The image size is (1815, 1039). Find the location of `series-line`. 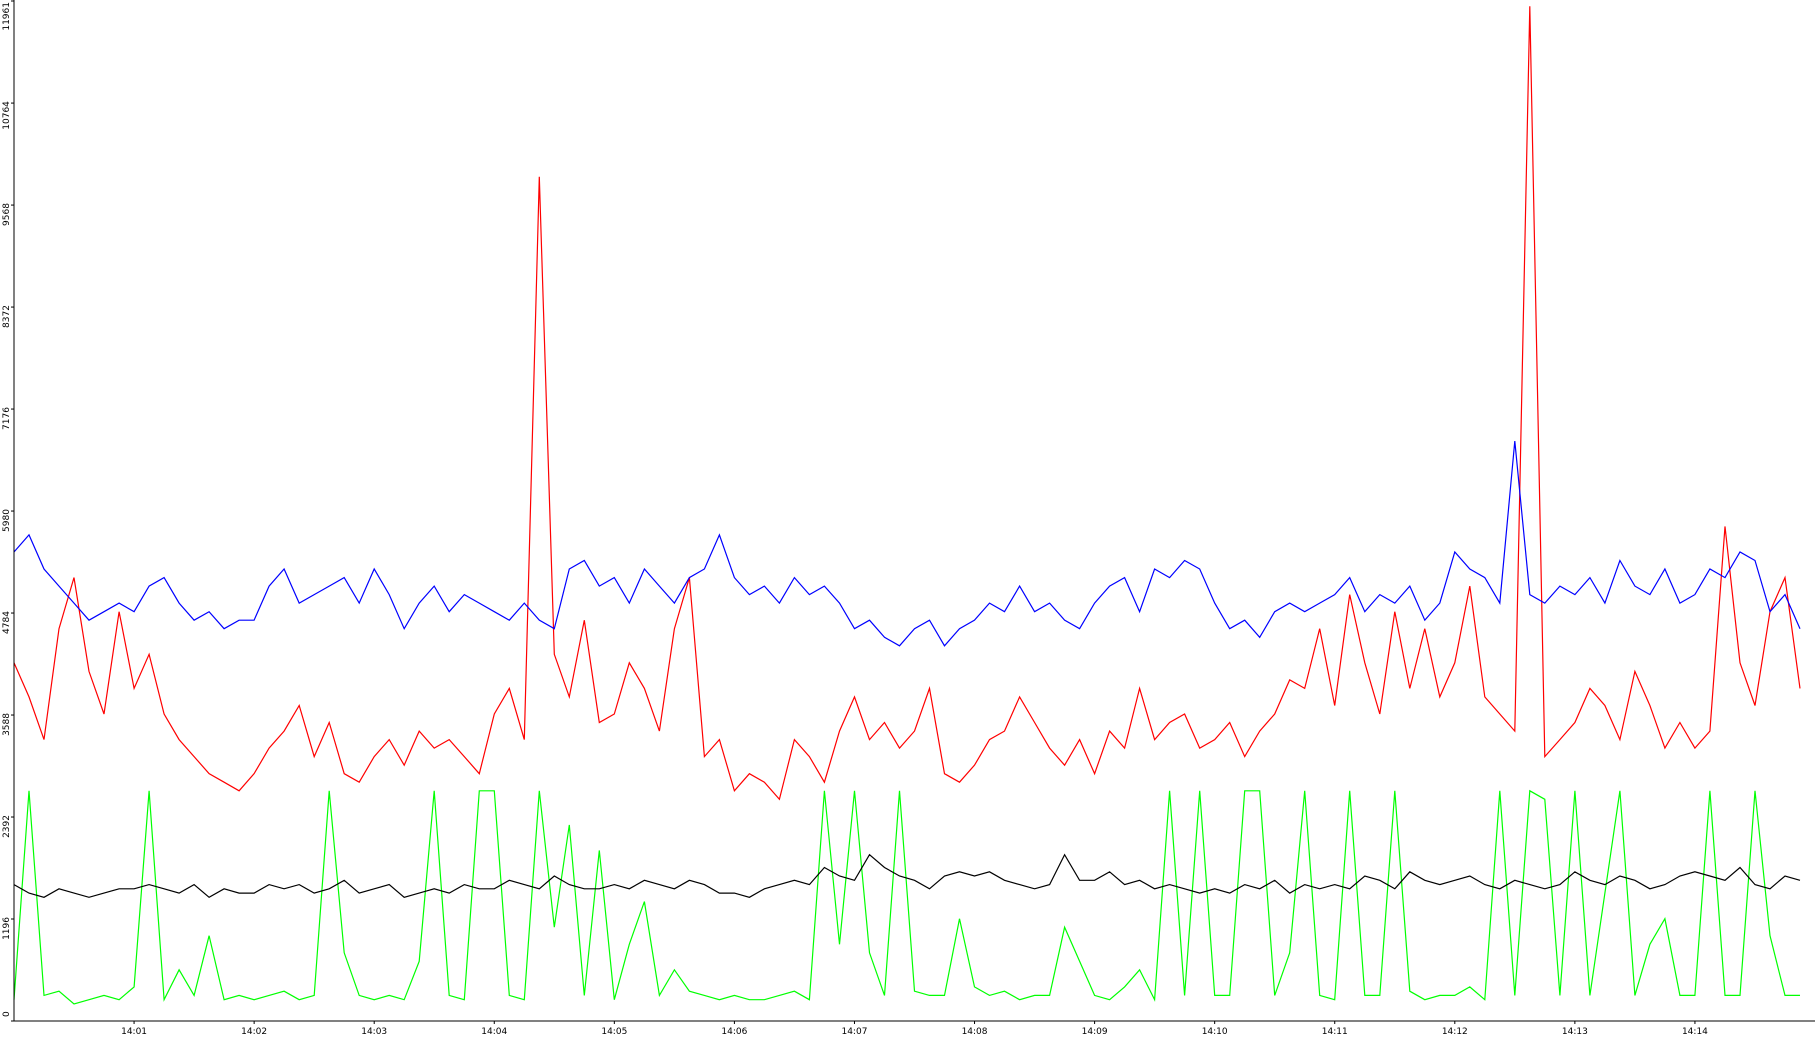

series-line is located at coordinates (907, 876).